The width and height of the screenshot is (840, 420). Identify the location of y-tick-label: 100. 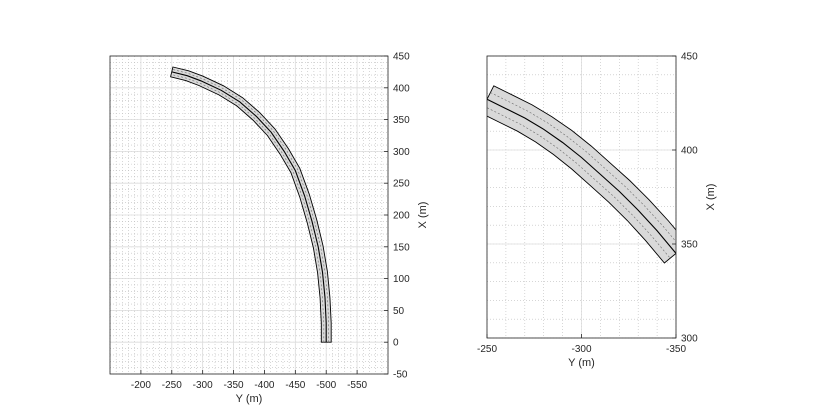
(401, 279).